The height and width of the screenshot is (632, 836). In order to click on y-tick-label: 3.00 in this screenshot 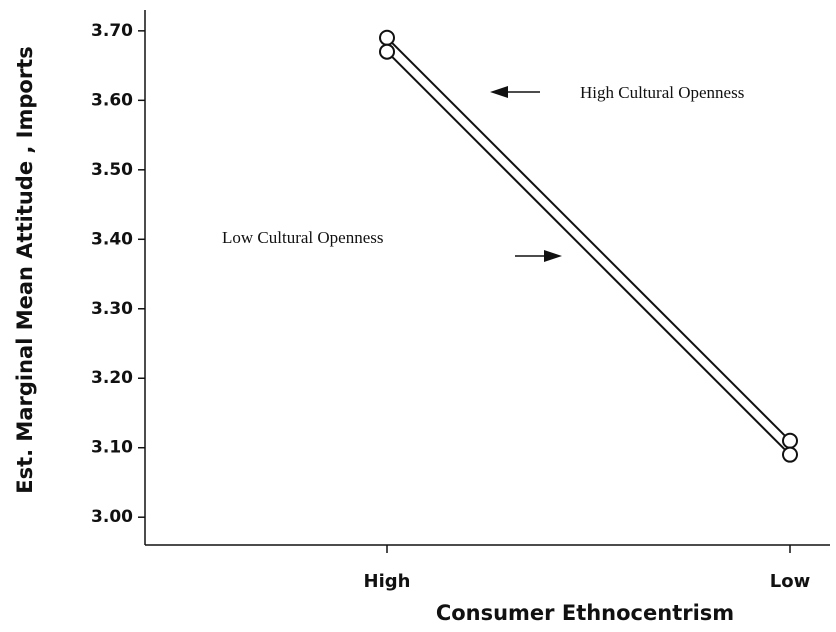, I will do `click(112, 517)`.